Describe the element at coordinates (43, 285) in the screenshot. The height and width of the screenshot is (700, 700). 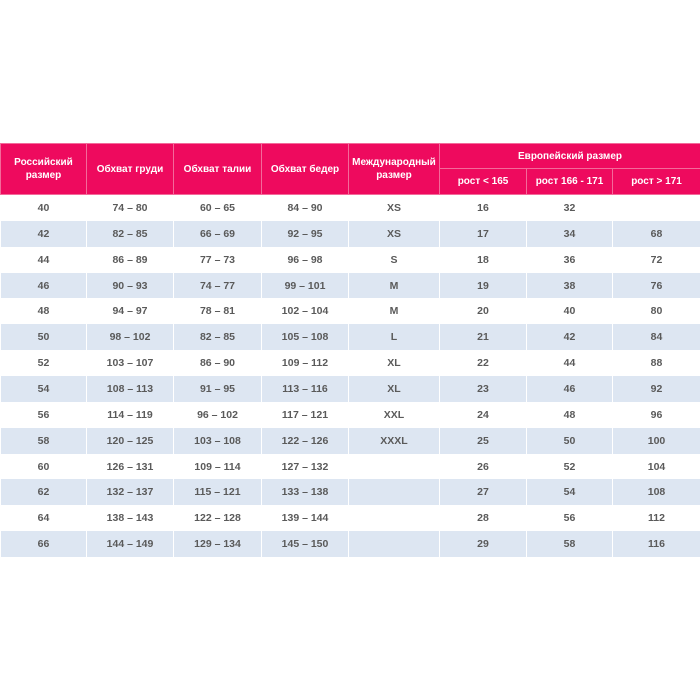
I see `cell-ru-size: 46` at that location.